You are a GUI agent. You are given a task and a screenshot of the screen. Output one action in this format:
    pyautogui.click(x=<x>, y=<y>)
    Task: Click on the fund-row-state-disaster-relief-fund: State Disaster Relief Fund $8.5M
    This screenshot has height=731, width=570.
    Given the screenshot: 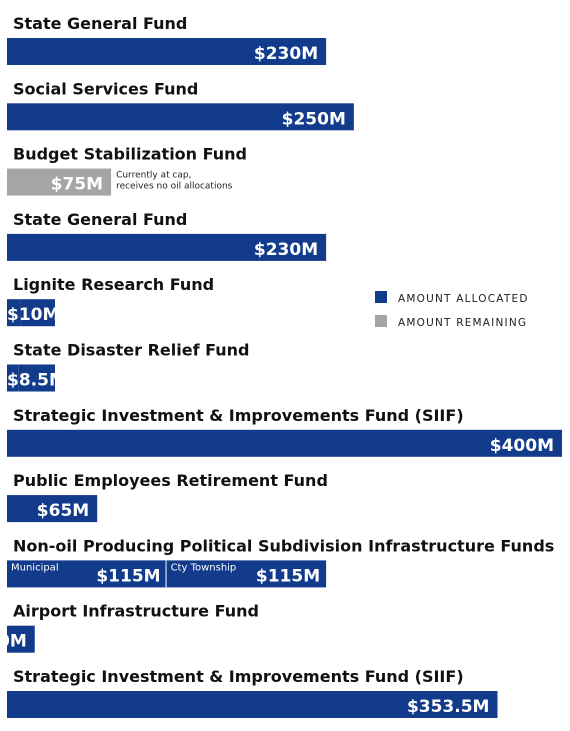 What is the action you would take?
    pyautogui.click(x=128, y=366)
    